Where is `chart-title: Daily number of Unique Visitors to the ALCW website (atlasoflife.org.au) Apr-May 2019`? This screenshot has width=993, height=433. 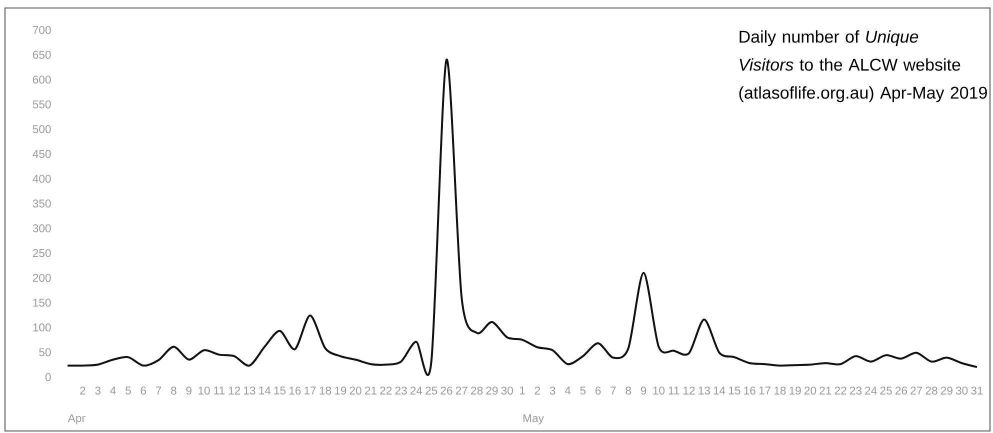 chart-title: Daily number of Unique Visitors to the ALCW website (atlasoflife.org.au) Apr-May 2019 is located at coordinates (863, 66).